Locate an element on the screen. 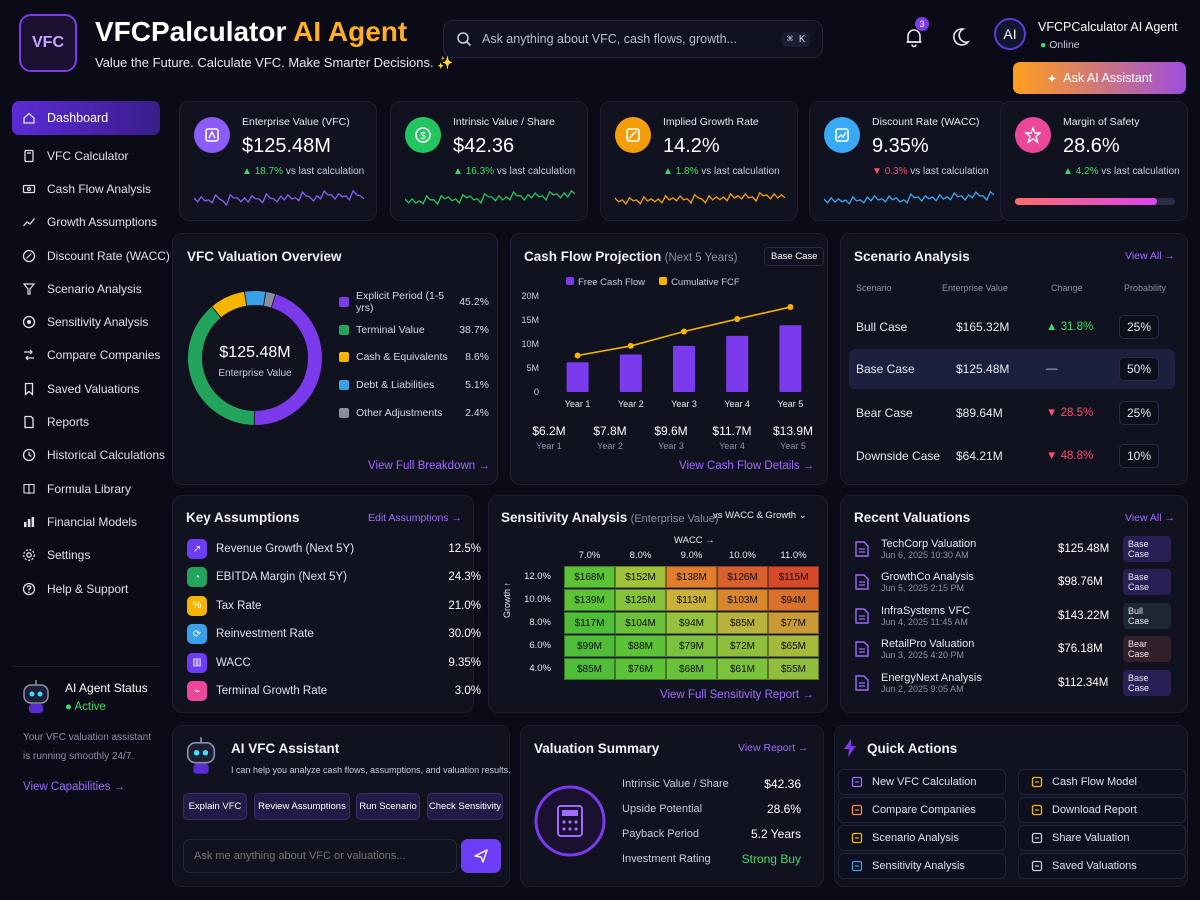 Image resolution: width=1200 pixels, height=900 pixels. heatmap-cell: $168M is located at coordinates (589, 577).